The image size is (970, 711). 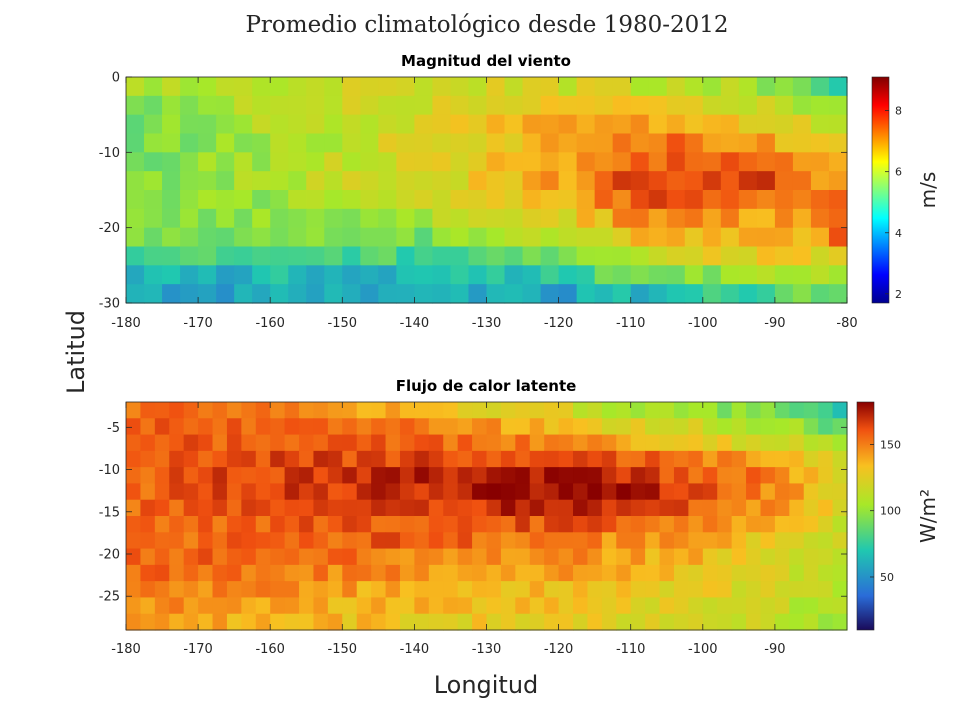 I want to click on x-tick-label: -80, so click(x=846, y=323).